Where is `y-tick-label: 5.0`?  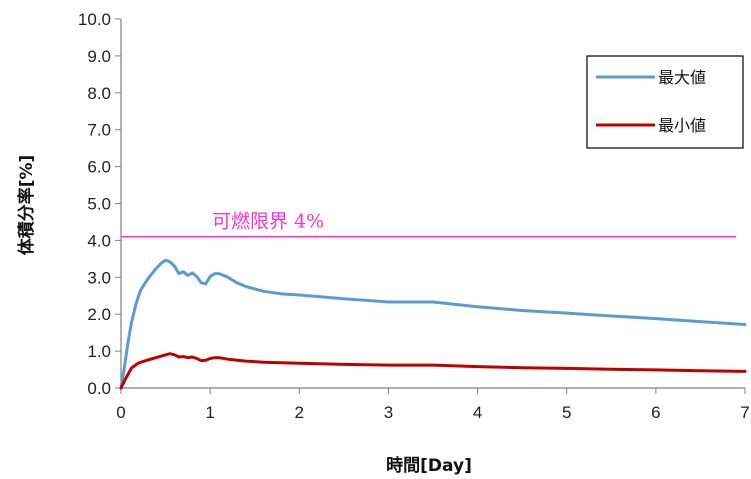
y-tick-label: 5.0 is located at coordinates (99, 204).